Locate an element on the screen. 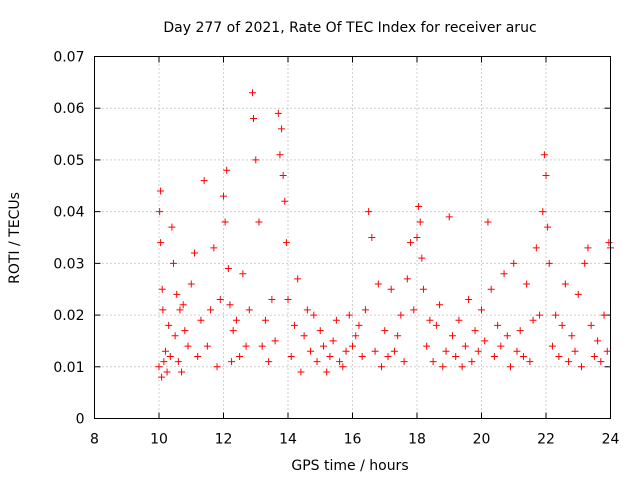 This screenshot has width=640, height=480. x-tick-label: 14 is located at coordinates (288, 440).